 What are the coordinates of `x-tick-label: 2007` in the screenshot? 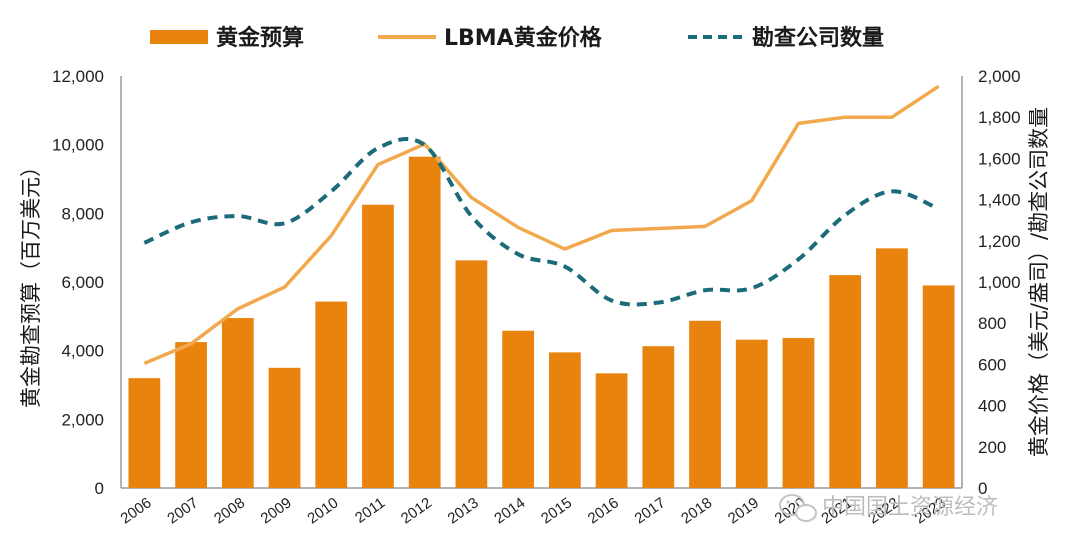 It's located at (182, 510).